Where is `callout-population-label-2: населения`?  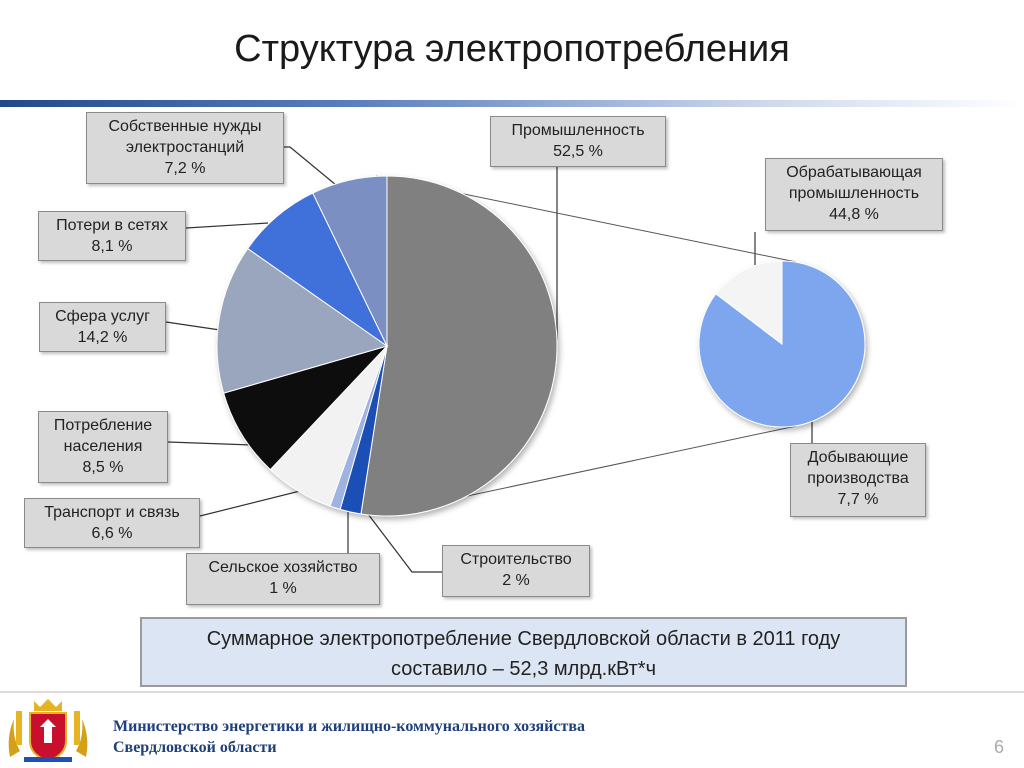 callout-population-label-2: населения is located at coordinates (103, 446).